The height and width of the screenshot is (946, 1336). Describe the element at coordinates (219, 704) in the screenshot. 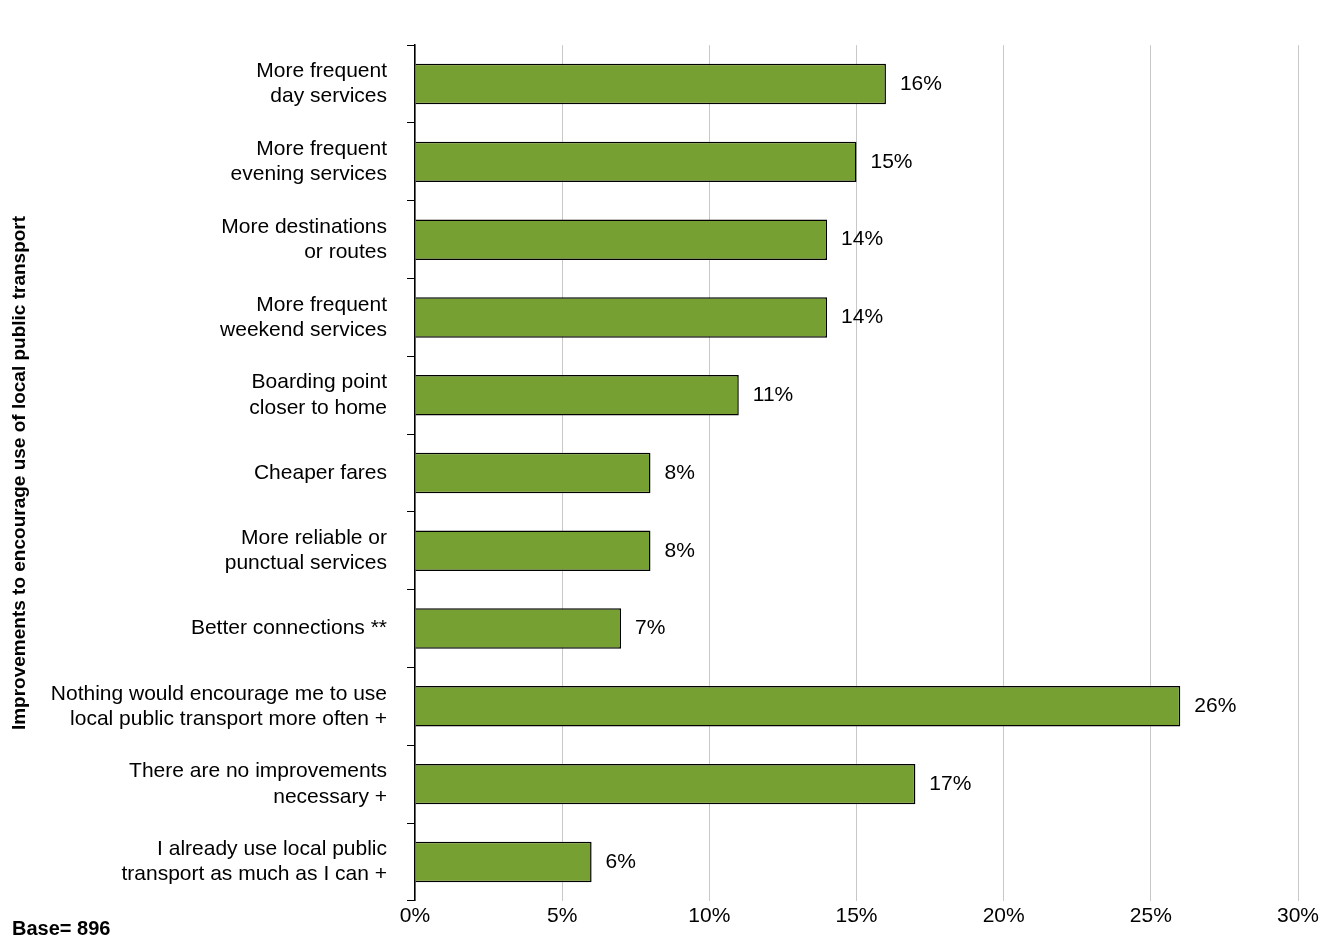

I see `y-tick-label: Nothing would encourage me to use local public transport more often +` at that location.